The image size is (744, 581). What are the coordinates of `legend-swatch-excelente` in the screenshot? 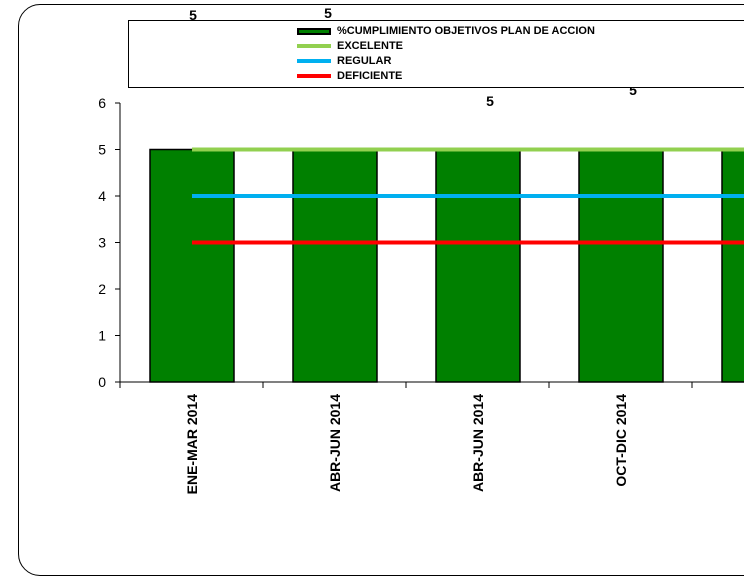 It's located at (314, 46).